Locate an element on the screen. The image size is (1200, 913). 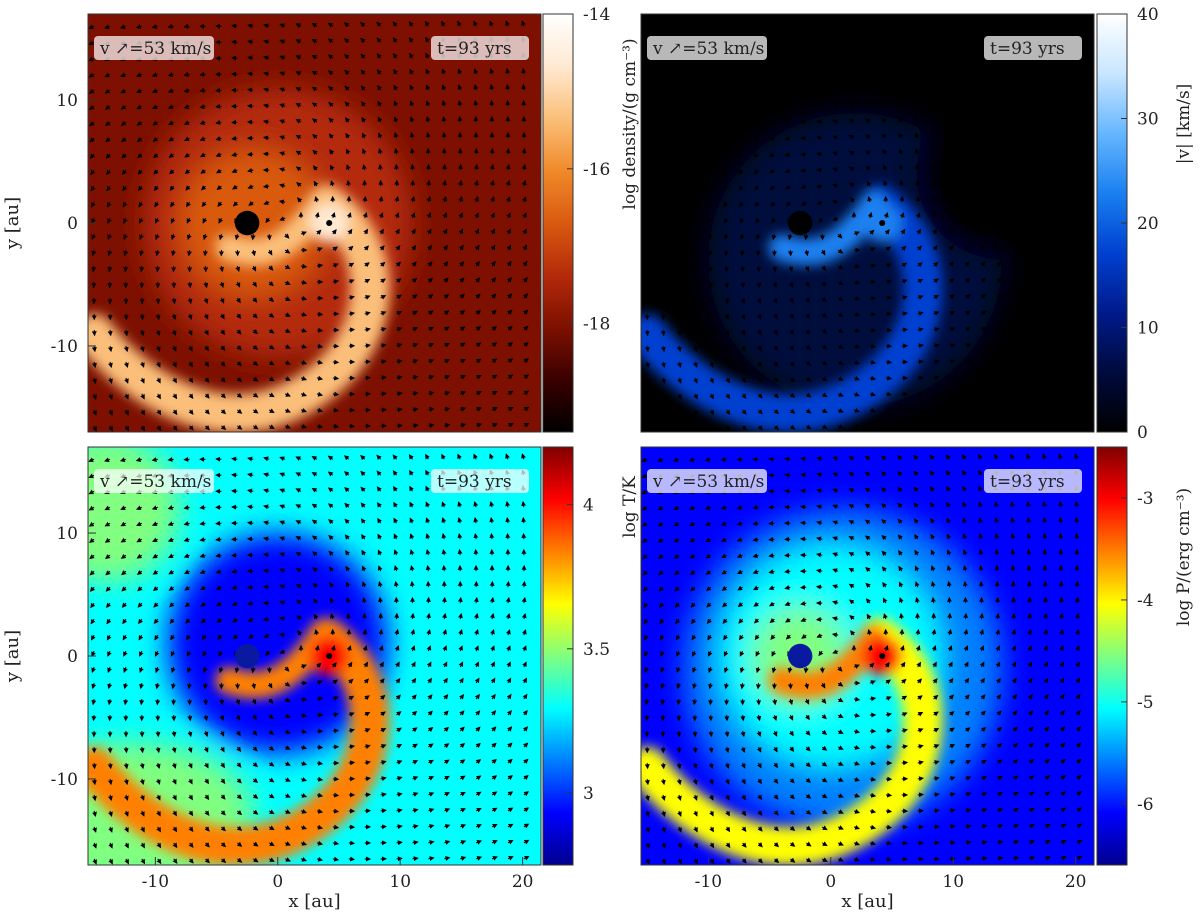
sink-companion is located at coordinates (882, 223).